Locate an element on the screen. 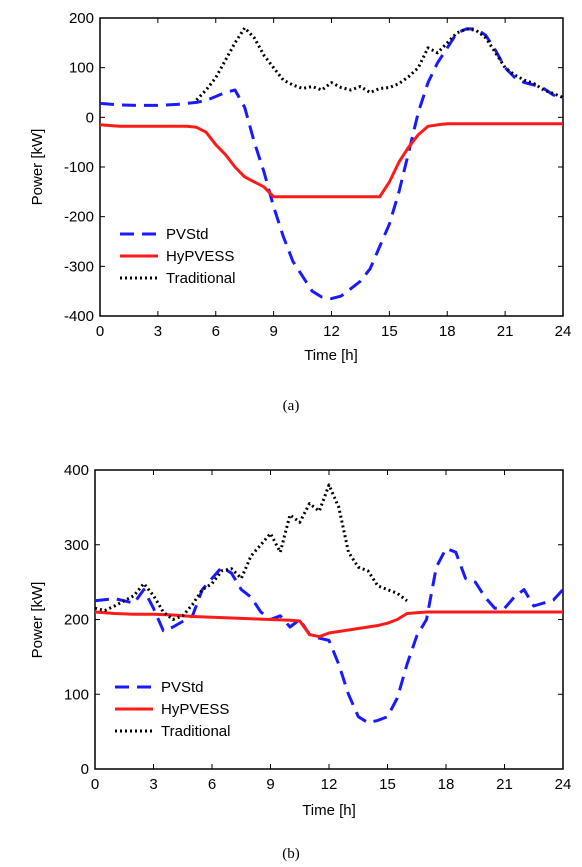  caption-b: (b) is located at coordinates (291, 854).